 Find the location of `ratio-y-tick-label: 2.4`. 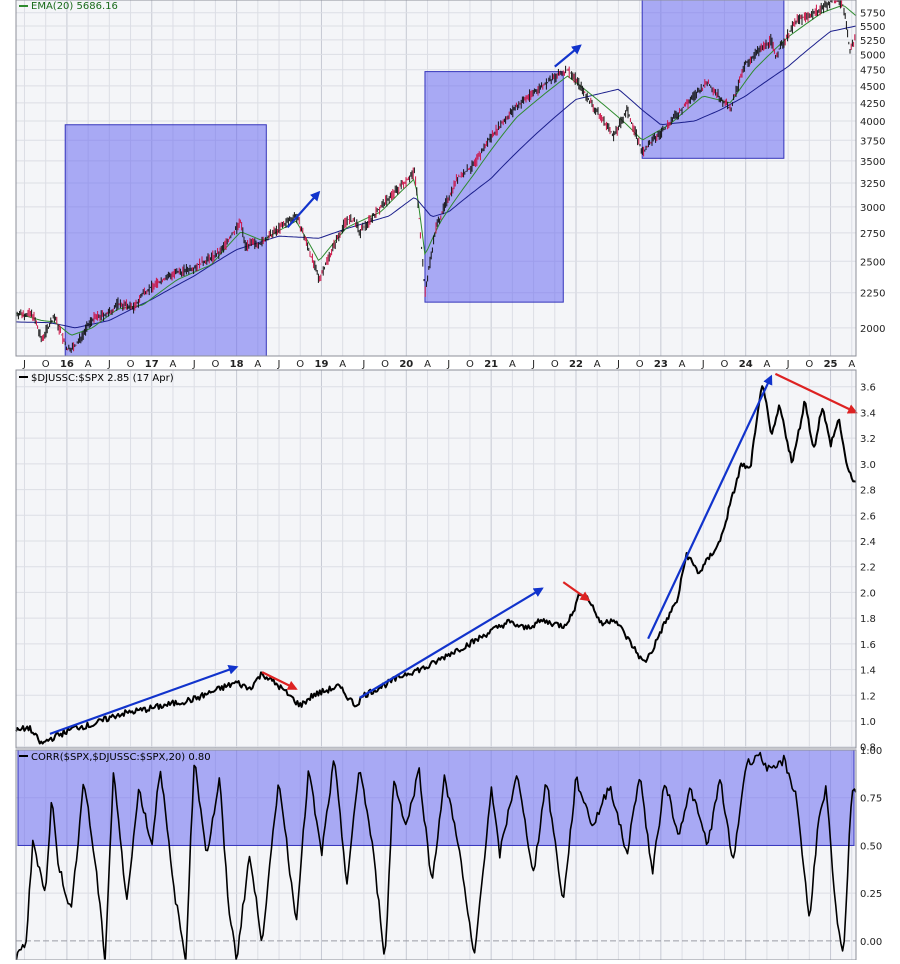

ratio-y-tick-label: 2.4 is located at coordinates (868, 542).